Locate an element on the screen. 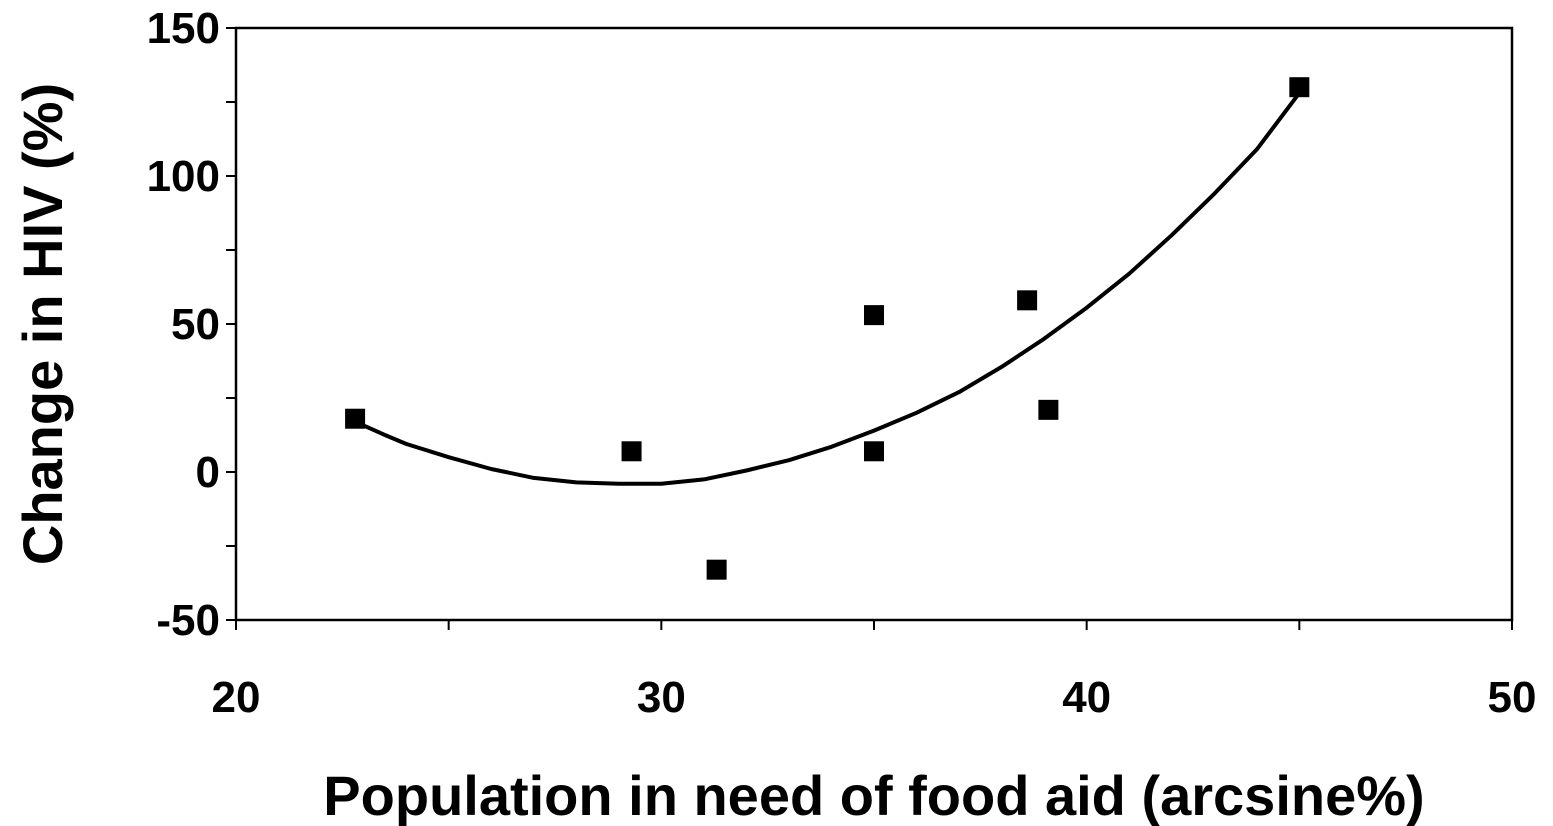 The height and width of the screenshot is (826, 1553). y-tick-label: 50 is located at coordinates (195, 324).